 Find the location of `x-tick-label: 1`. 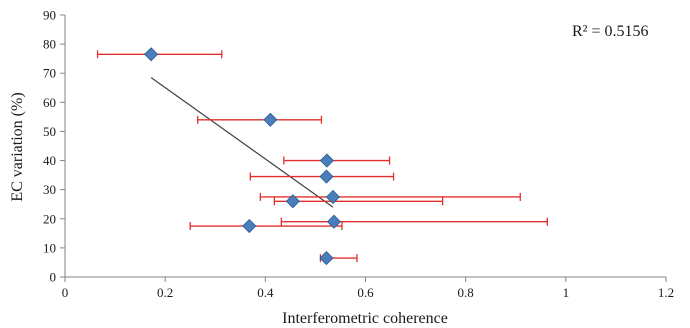

x-tick-label: 1 is located at coordinates (566, 292).